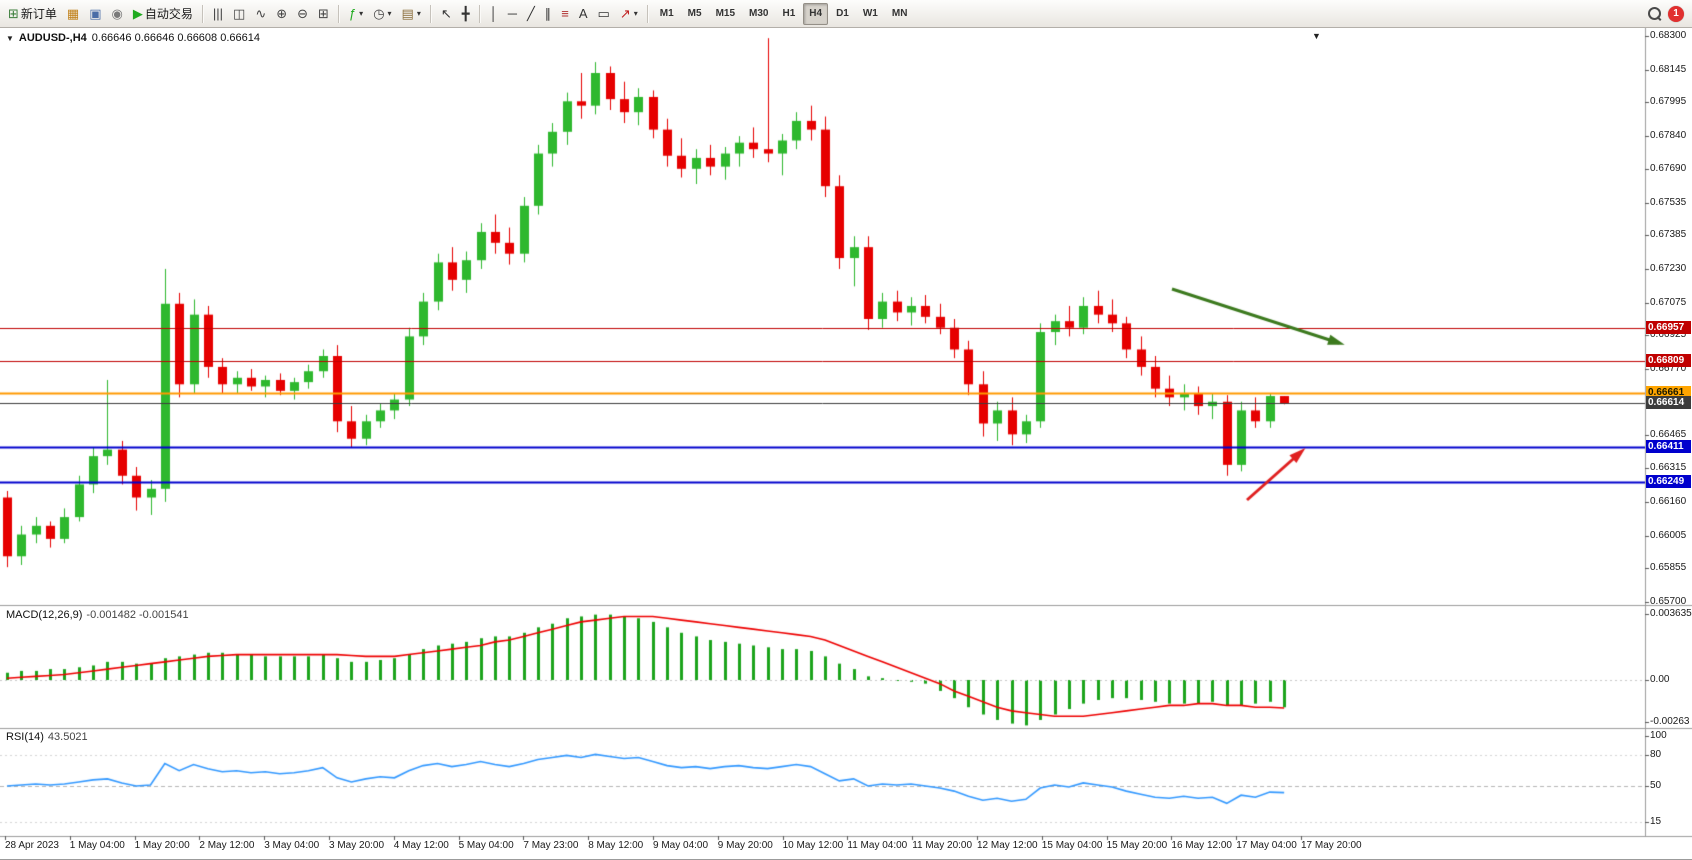 This screenshot has width=1692, height=860. I want to click on indicators-dropdown-icon: ▾, so click(361, 13).